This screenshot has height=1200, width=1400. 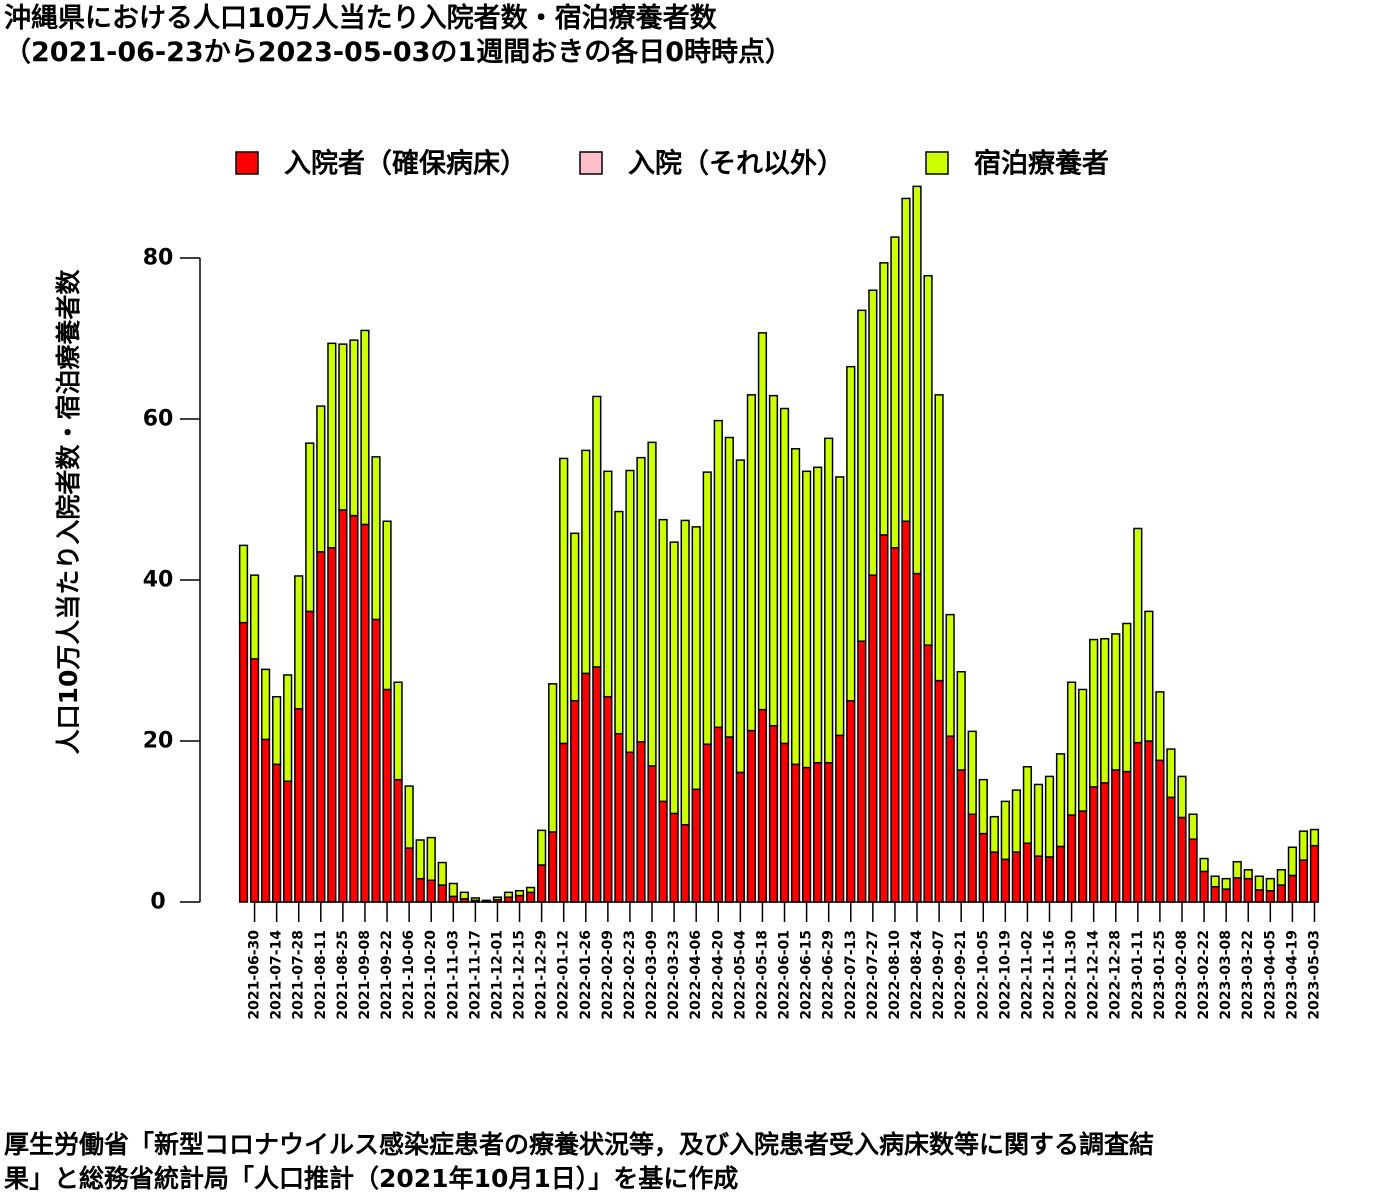 I want to click on x-tick-label-67: 2022-10-05, so click(x=983, y=975).